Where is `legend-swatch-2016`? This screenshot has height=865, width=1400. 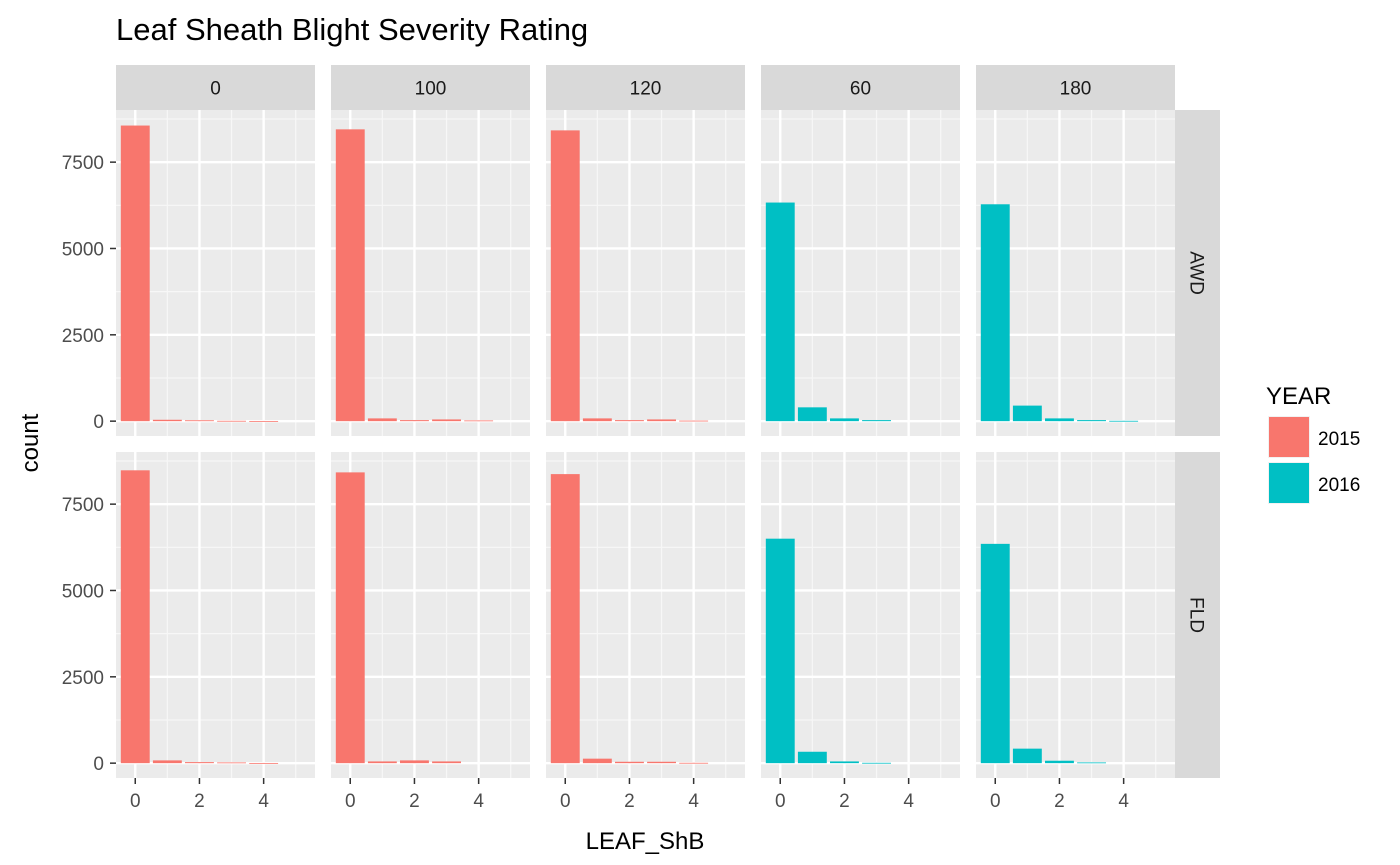
legend-swatch-2016 is located at coordinates (1289, 483).